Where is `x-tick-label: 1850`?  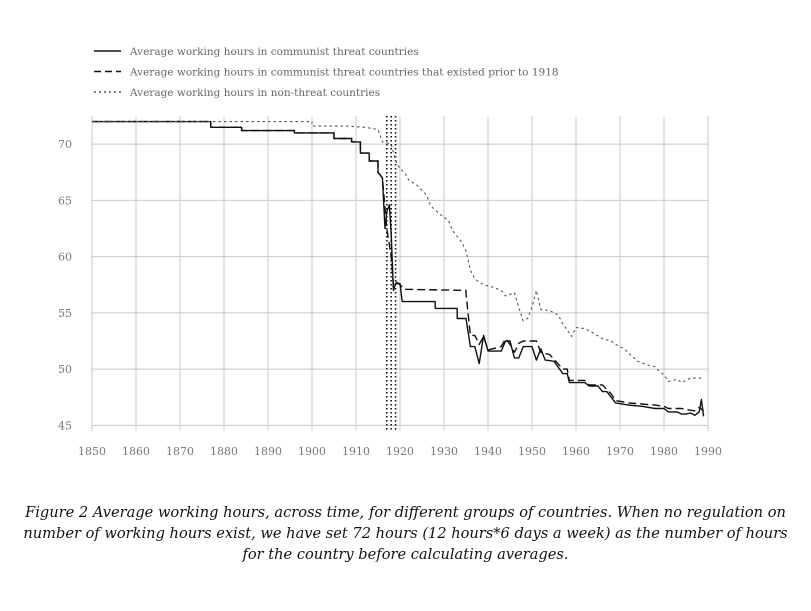
x-tick-label: 1850 is located at coordinates (92, 451).